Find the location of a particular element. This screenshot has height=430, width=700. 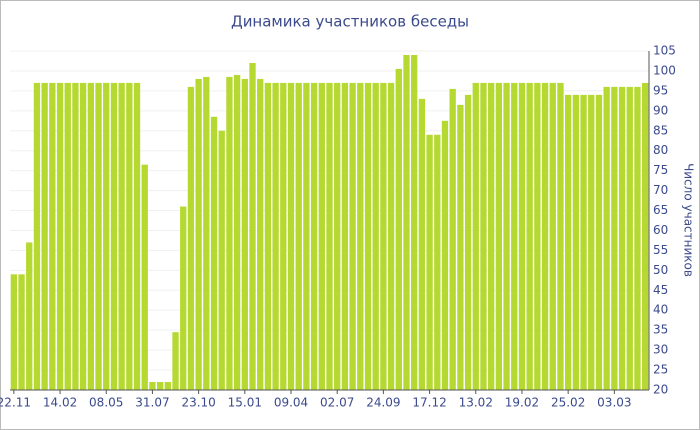

x-tick-label: 13.02 is located at coordinates (476, 403).